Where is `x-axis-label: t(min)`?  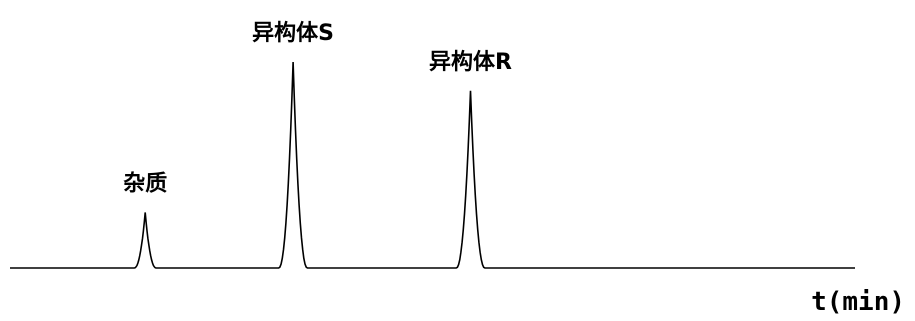
x-axis-label: t(min) is located at coordinates (858, 302).